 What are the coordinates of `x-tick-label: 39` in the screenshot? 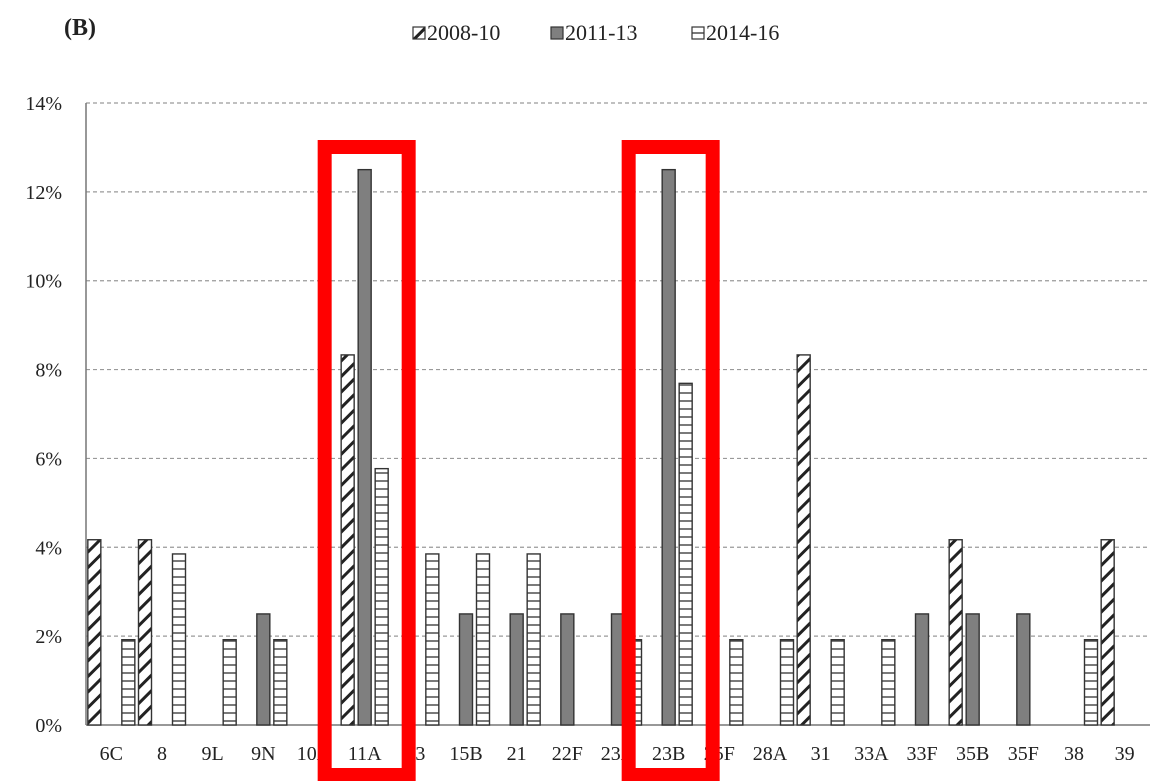 It's located at (1125, 754).